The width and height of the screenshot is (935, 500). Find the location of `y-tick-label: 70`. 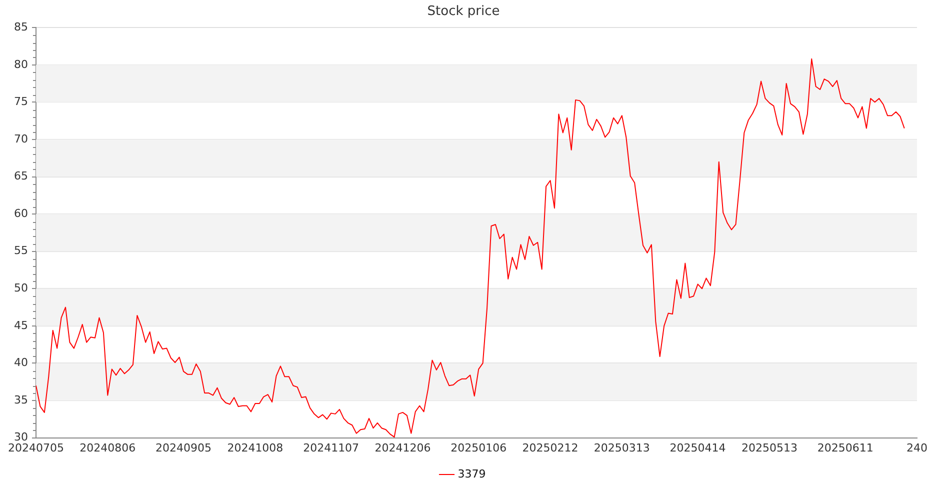

y-tick-label: 70 is located at coordinates (21, 139).